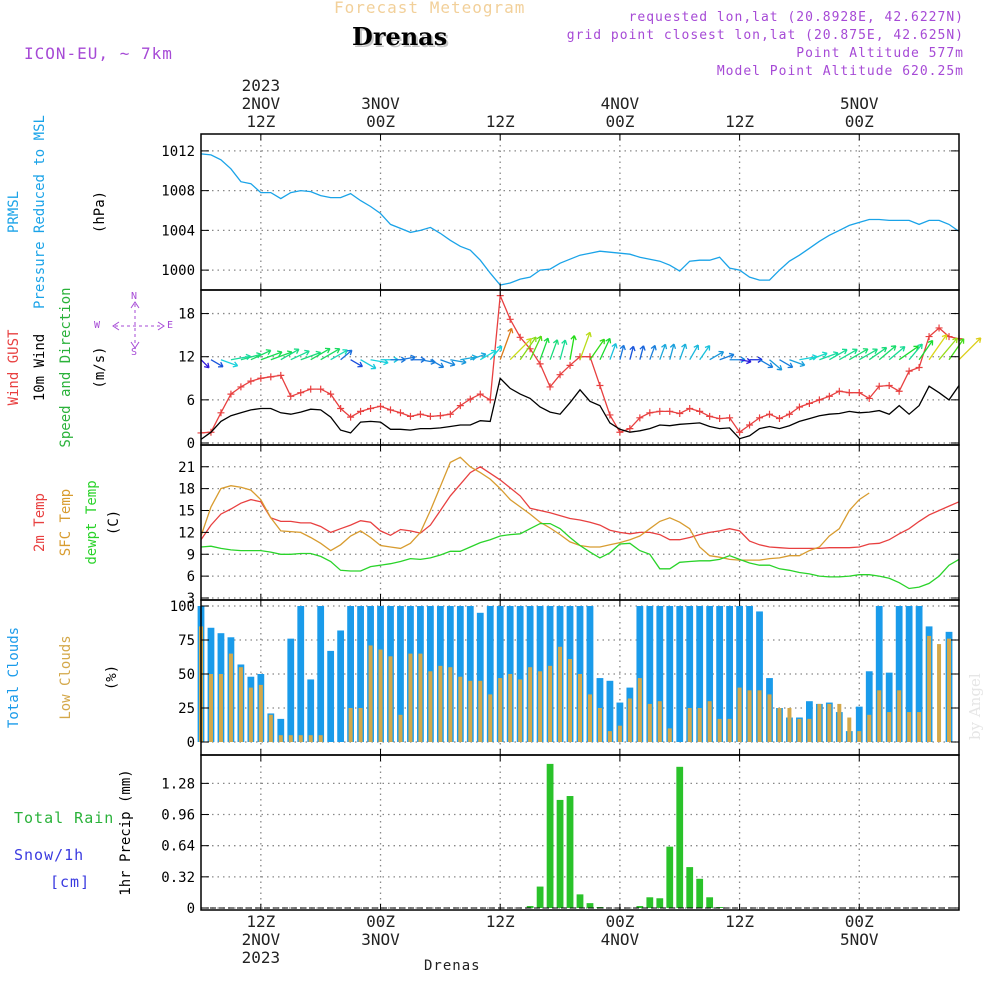 The height and width of the screenshot is (1000, 1000). Describe the element at coordinates (261, 940) in the screenshot. I see `date-label: 12Z 2NOV 2023` at that location.